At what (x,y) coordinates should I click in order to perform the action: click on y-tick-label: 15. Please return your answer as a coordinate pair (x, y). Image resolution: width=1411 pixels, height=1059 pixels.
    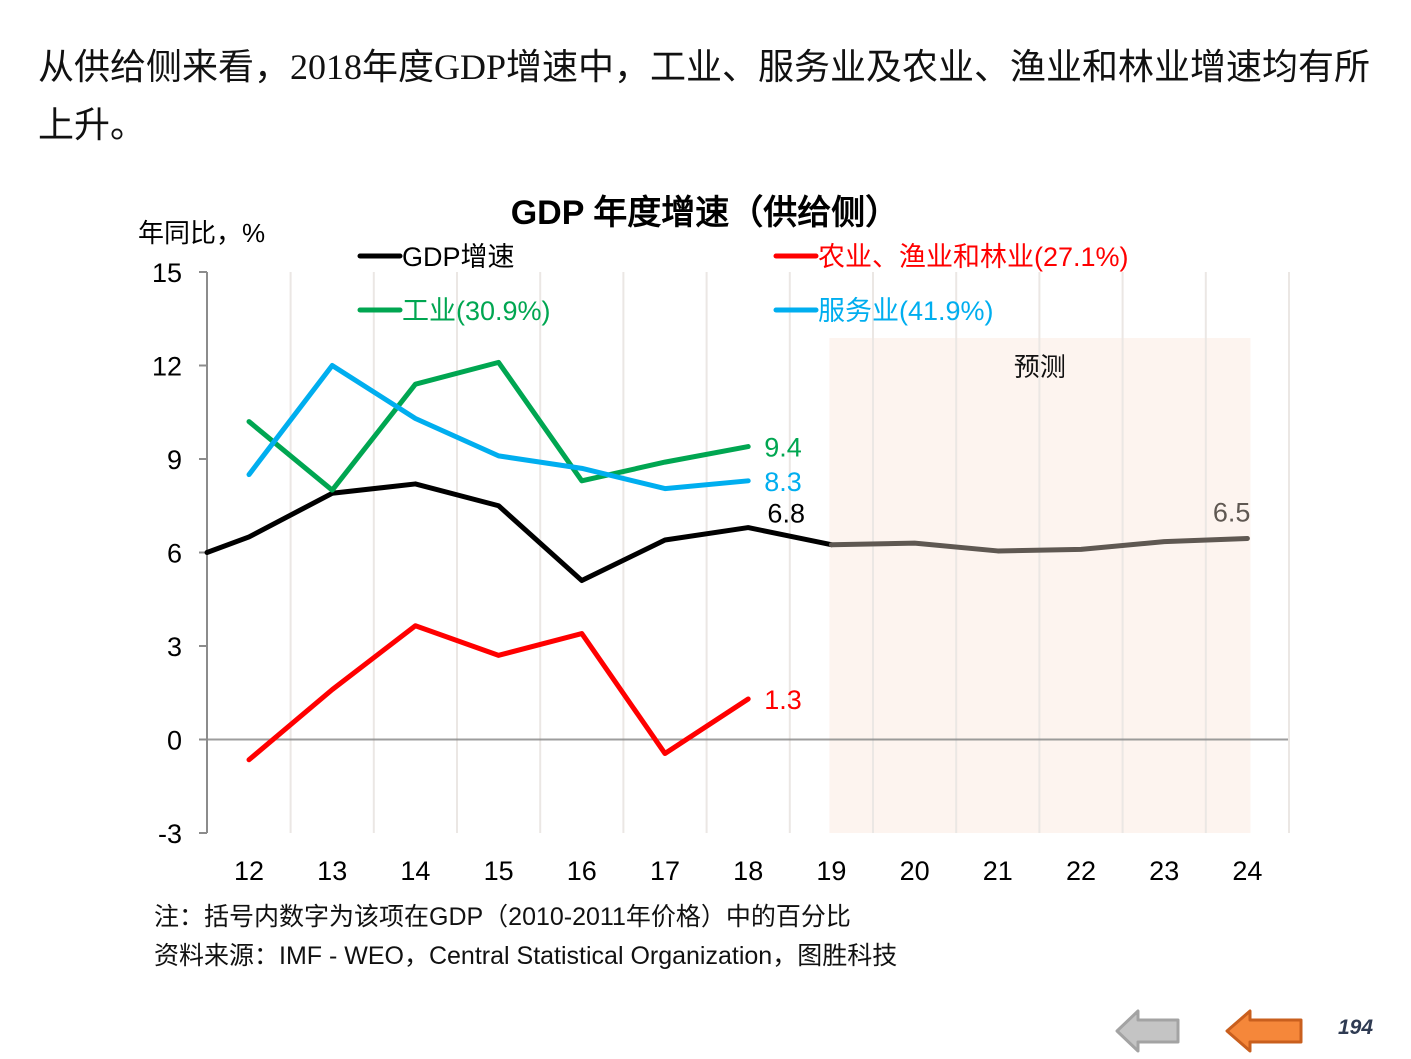
    Looking at the image, I should click on (167, 273).